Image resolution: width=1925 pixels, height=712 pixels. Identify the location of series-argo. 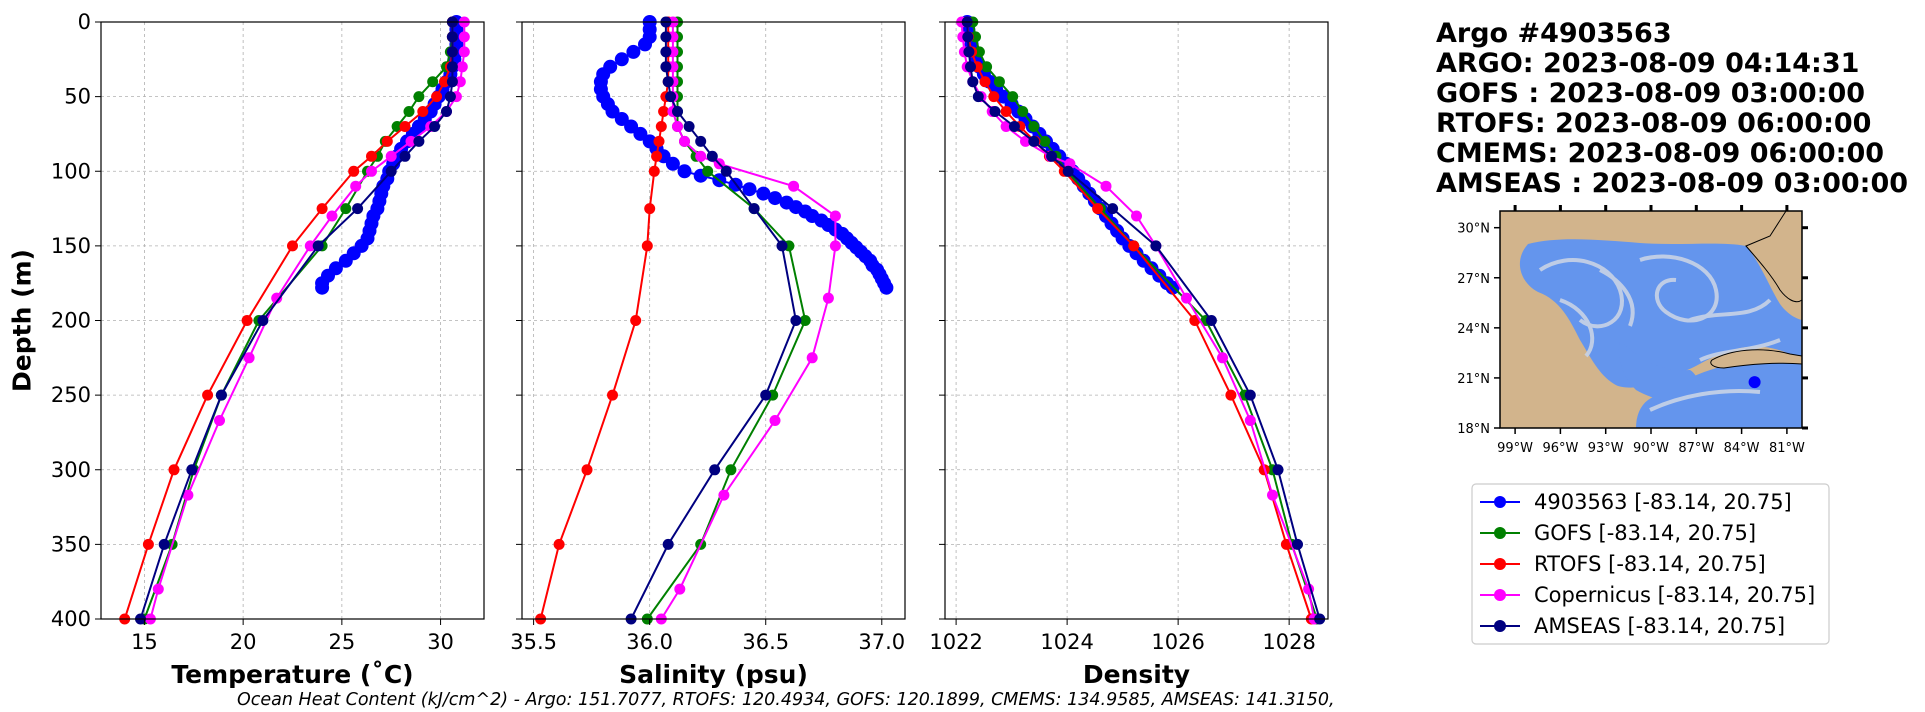
(743, 155).